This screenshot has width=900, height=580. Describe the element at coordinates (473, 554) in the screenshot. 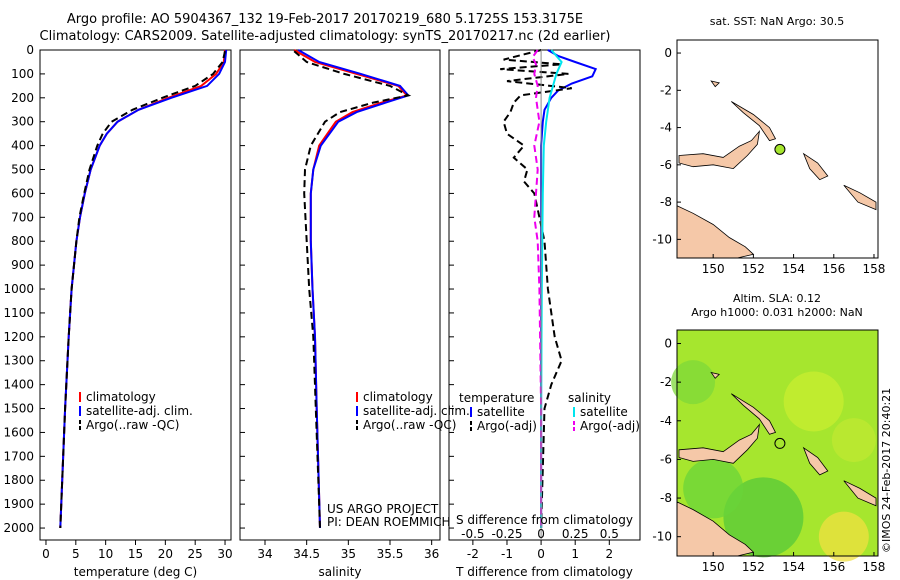

I see `x-tick-label: -2` at that location.